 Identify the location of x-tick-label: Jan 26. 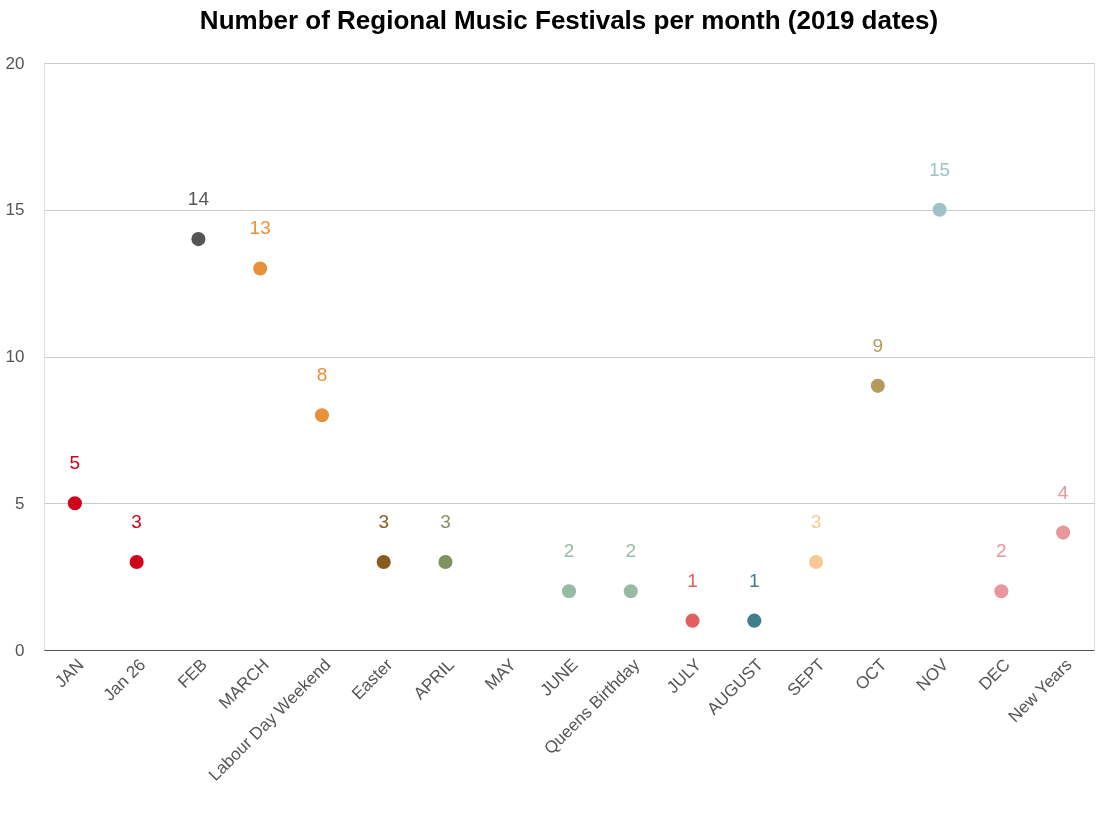
(124, 680).